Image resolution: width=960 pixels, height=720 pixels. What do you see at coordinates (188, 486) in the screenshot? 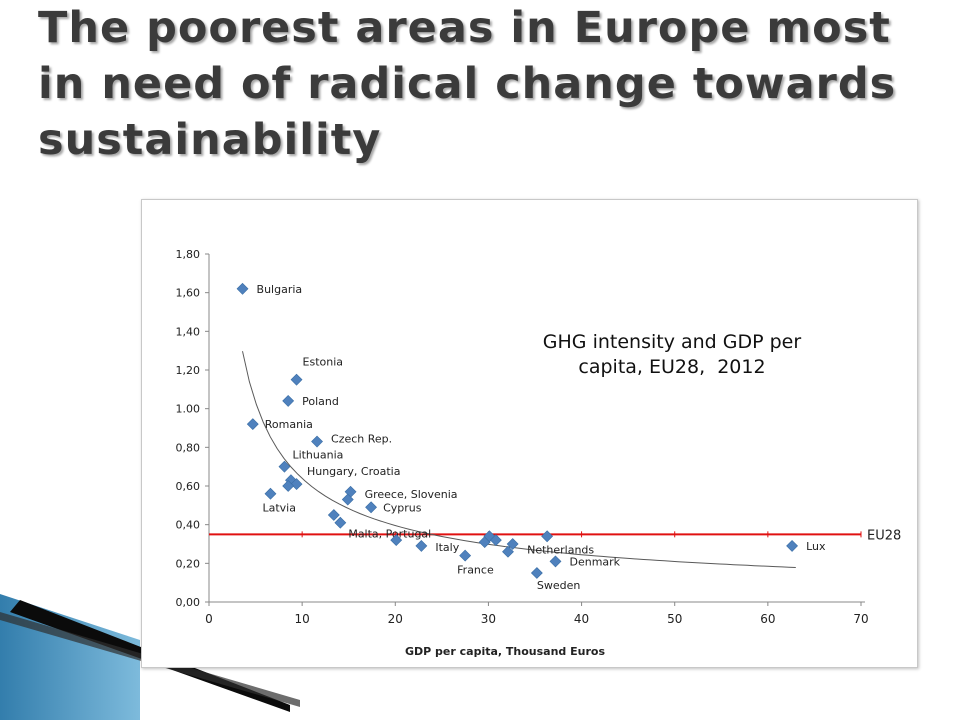
I see `y-tick-label: 0,60` at bounding box center [188, 486].